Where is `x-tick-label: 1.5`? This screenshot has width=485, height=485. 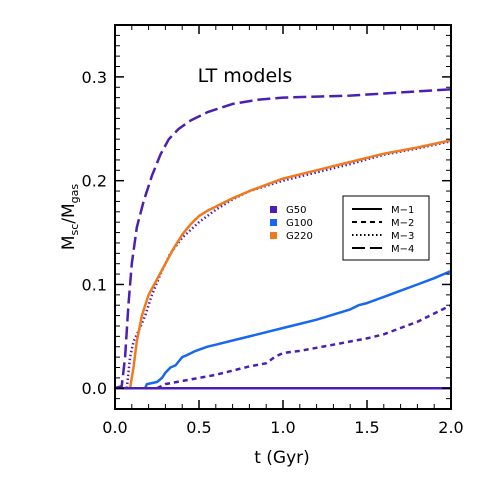 x-tick-label: 1.5 is located at coordinates (366, 427).